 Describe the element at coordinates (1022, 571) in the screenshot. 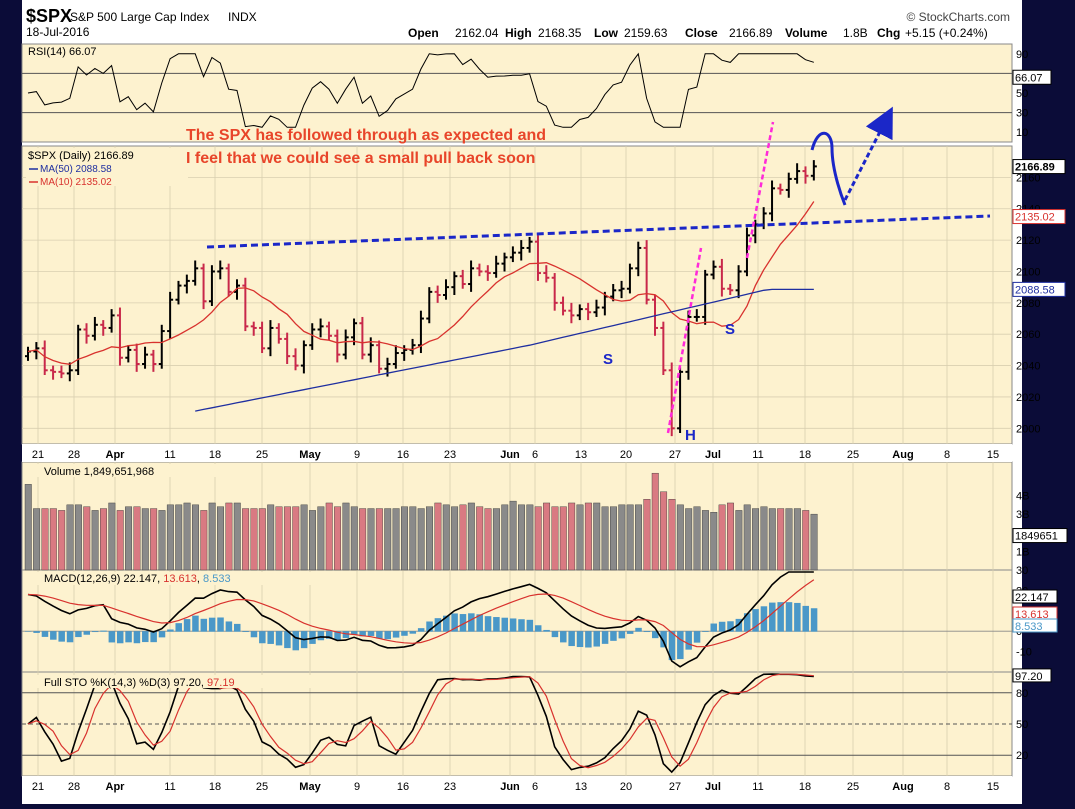

I see `macd-tick-label: 30` at that location.